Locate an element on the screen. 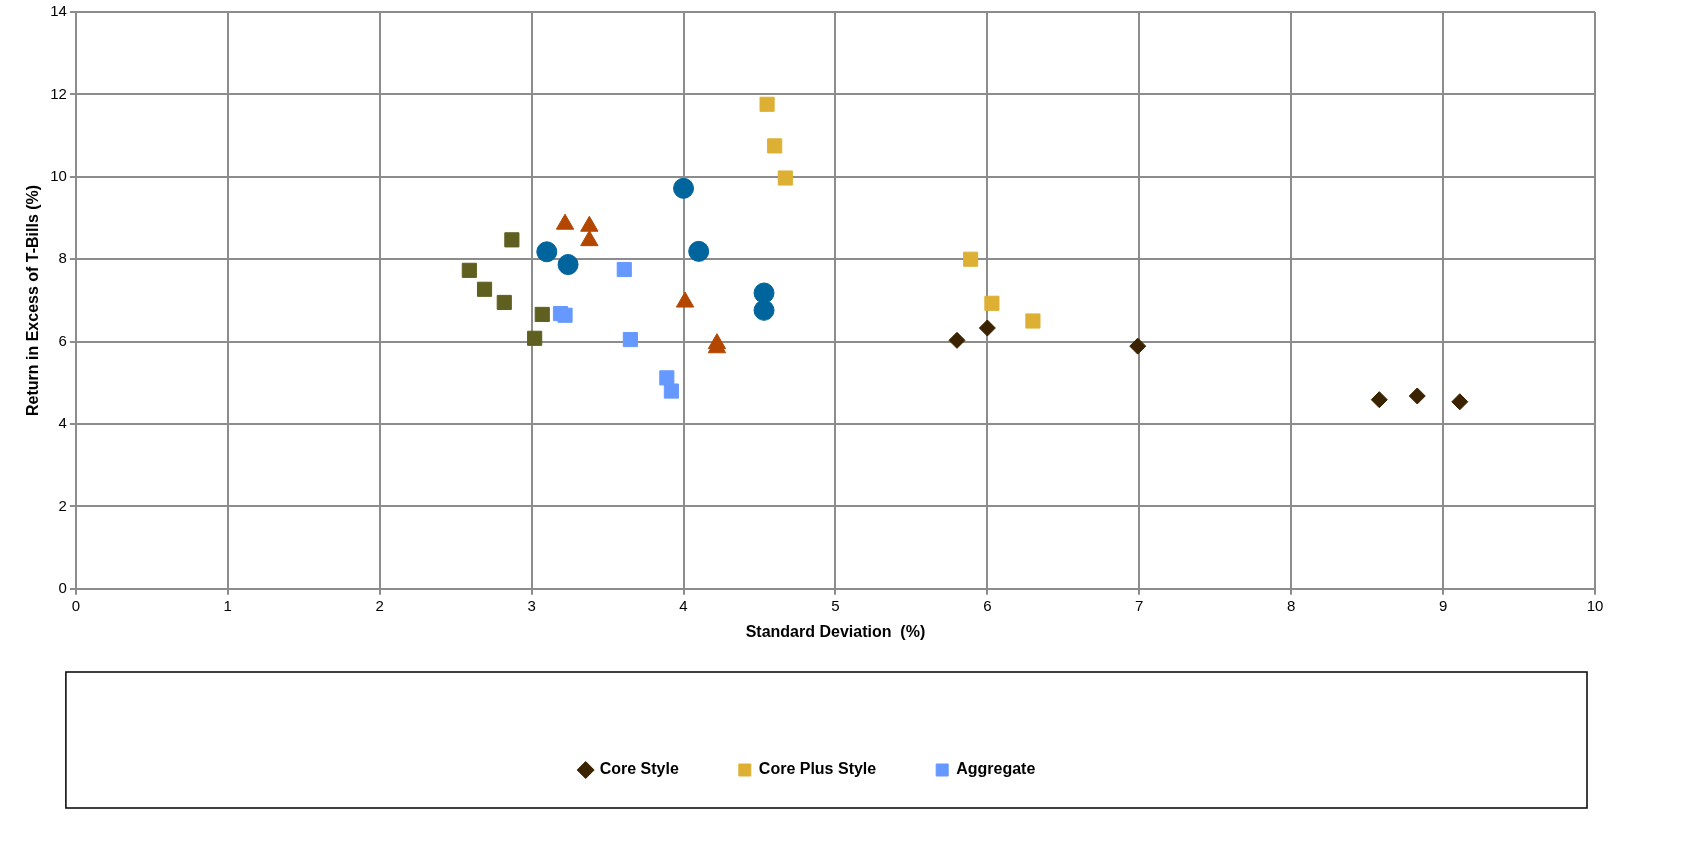  y-tick-label: 14 is located at coordinates (58, 11).